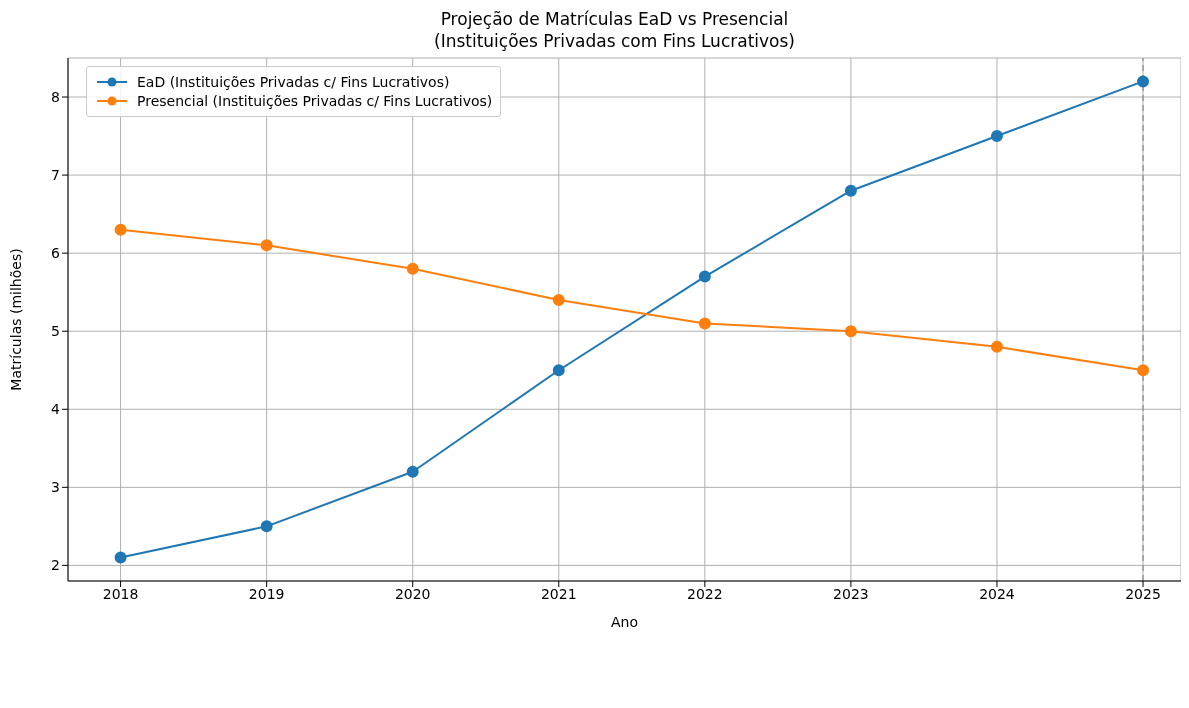 The width and height of the screenshot is (1189, 708). I want to click on x-tick-label: 2025, so click(1143, 593).